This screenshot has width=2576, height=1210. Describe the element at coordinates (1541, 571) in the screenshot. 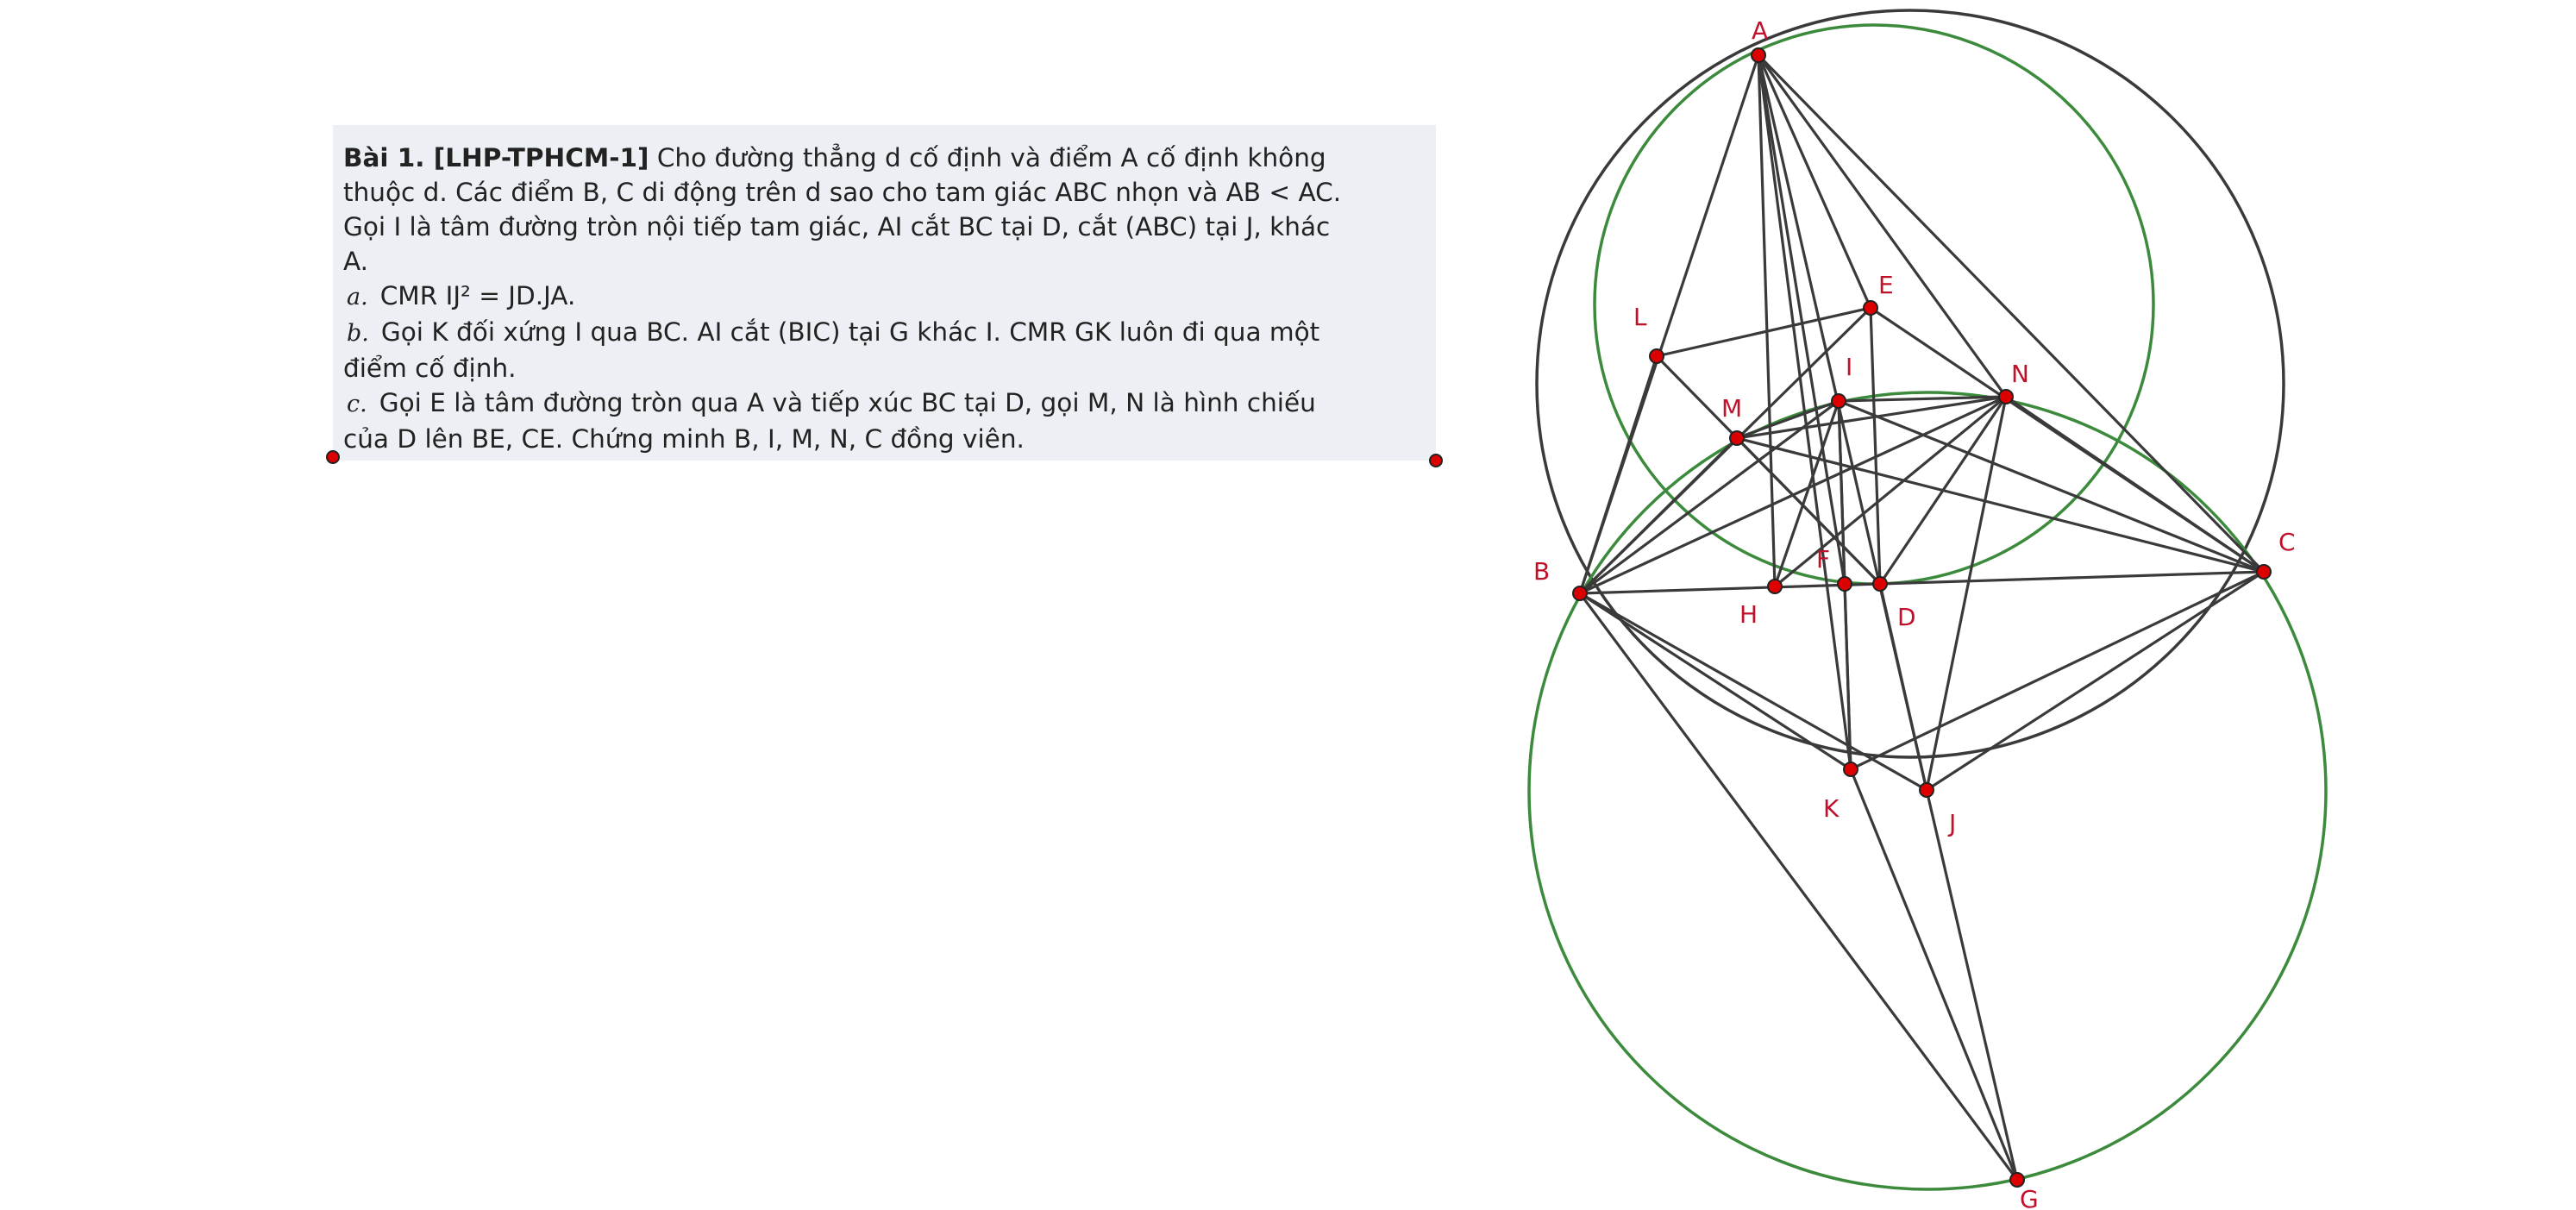

I see `point-label-b: B` at that location.